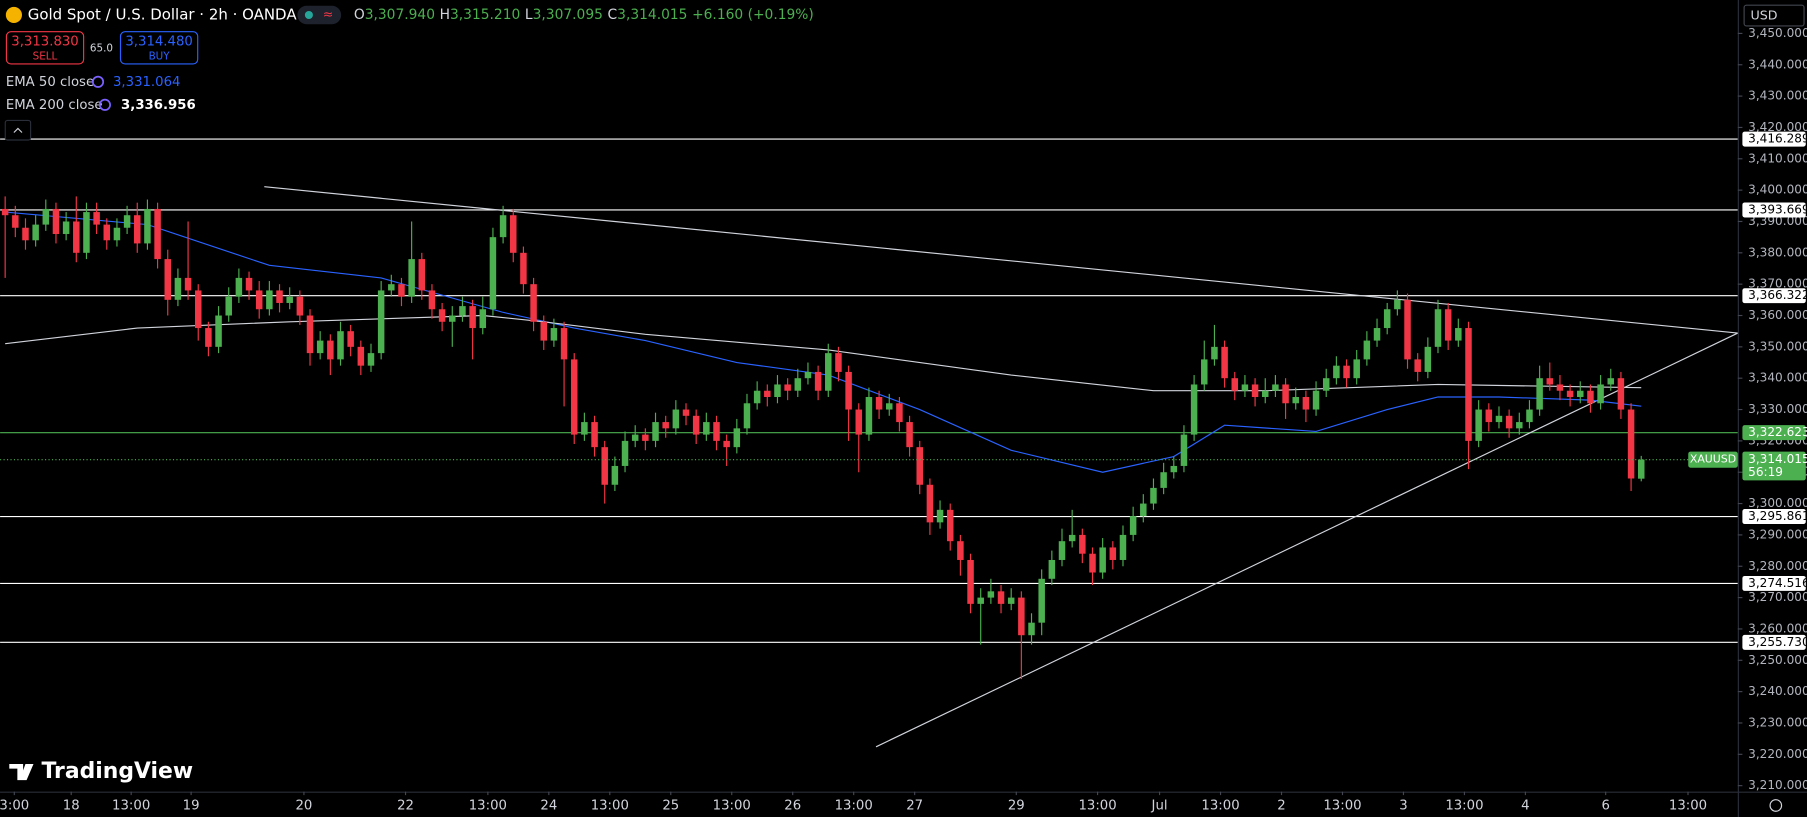  I want to click on y-tick-label: 3,230.000, so click(1777, 722).